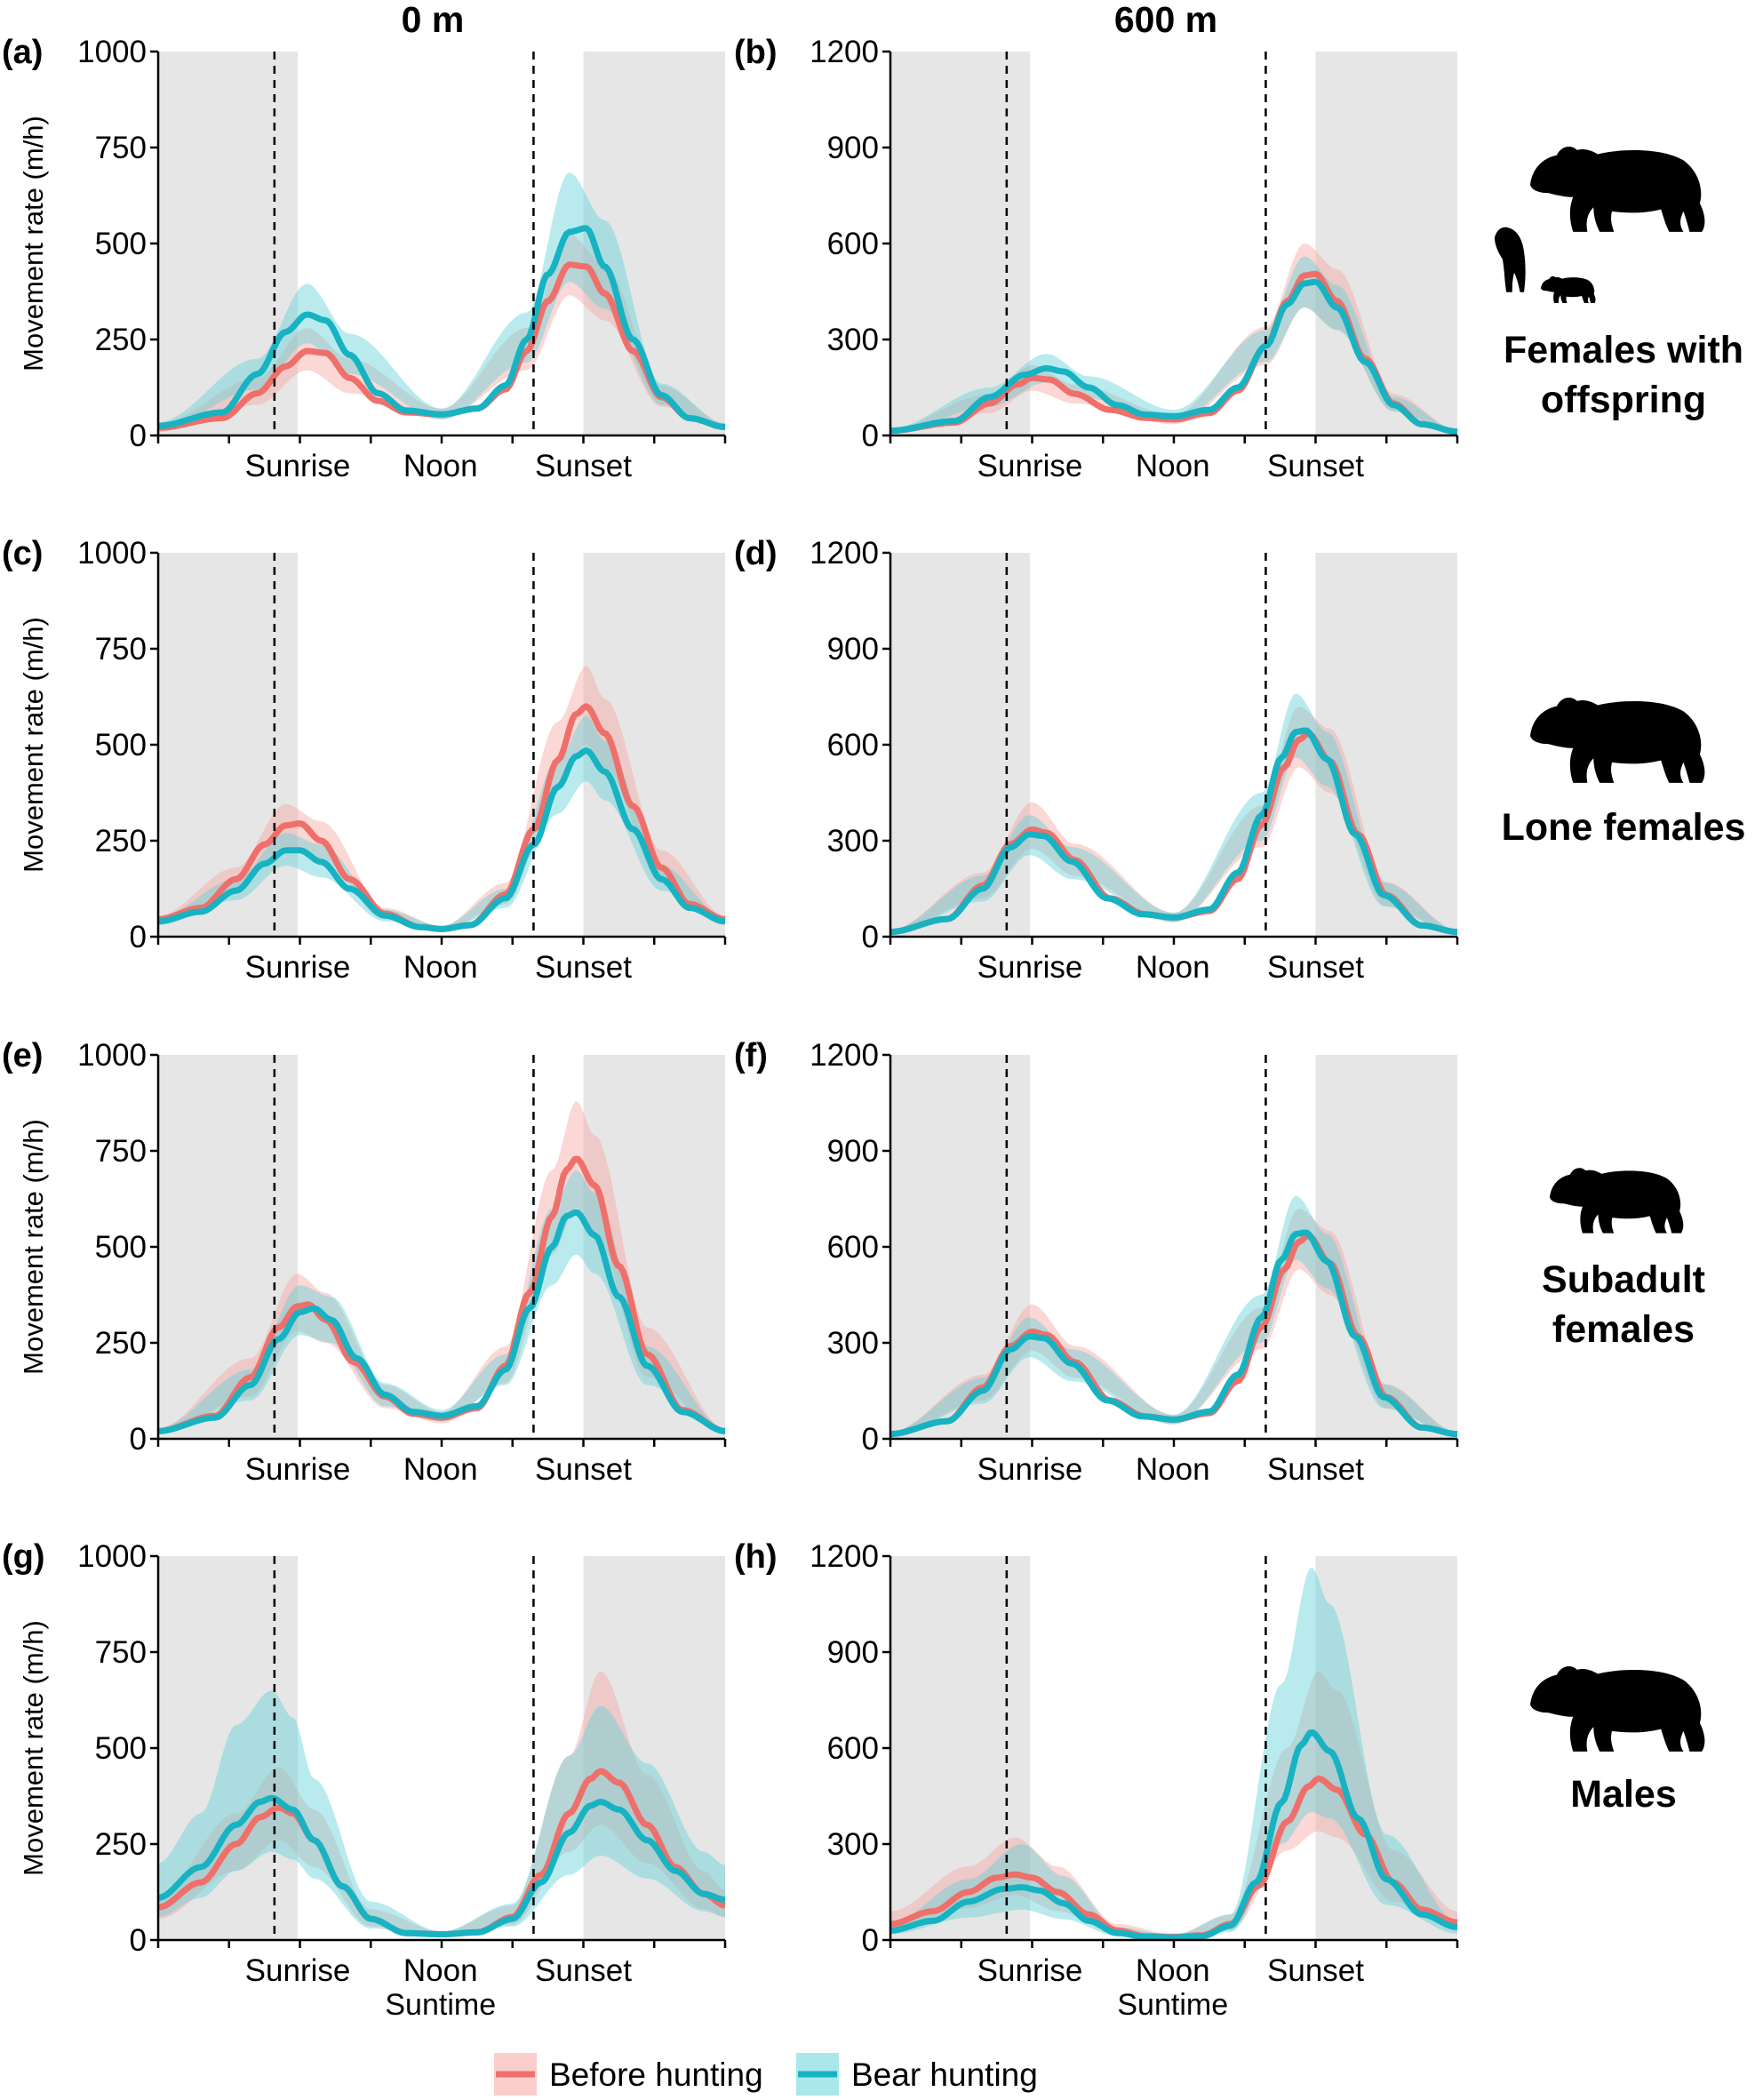 The image size is (1763, 2100). Describe the element at coordinates (23, 1557) in the screenshot. I see `panel-label: (g)` at that location.